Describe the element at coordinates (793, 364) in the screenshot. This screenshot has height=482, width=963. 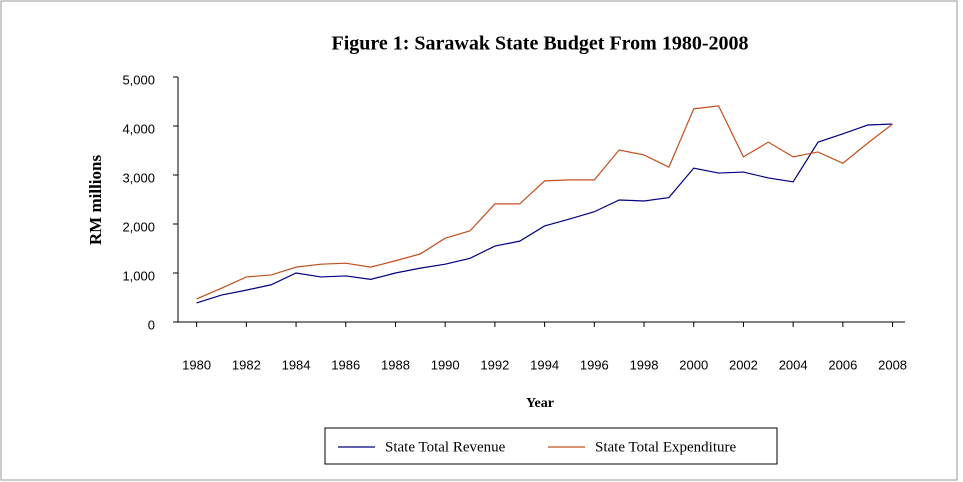
I see `x-tick-label: 2004` at that location.